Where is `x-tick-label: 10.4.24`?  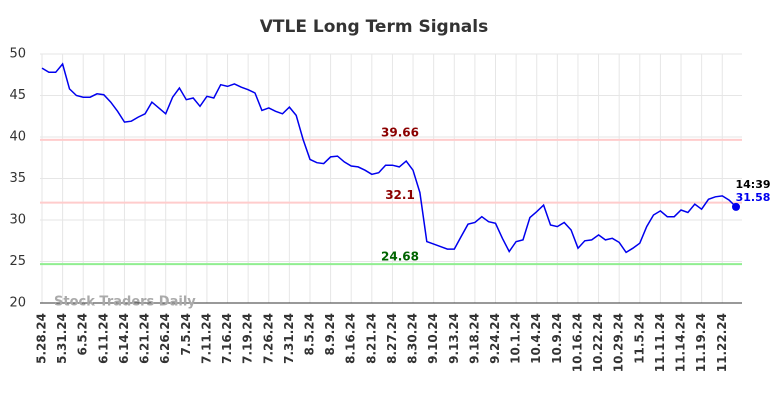
x-tick-label: 10.4.24 is located at coordinates (536, 338).